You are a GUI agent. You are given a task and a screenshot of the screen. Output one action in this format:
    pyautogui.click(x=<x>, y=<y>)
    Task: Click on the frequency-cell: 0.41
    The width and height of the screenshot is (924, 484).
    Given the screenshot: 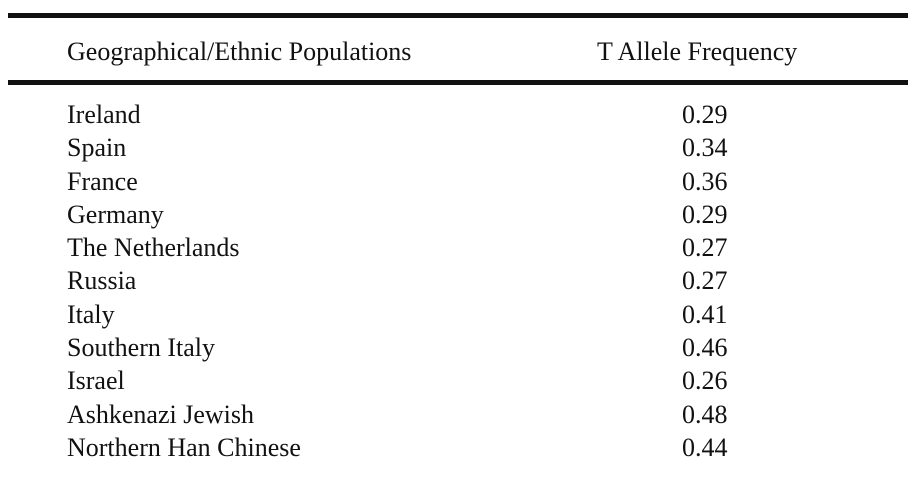 What is the action you would take?
    pyautogui.click(x=705, y=314)
    